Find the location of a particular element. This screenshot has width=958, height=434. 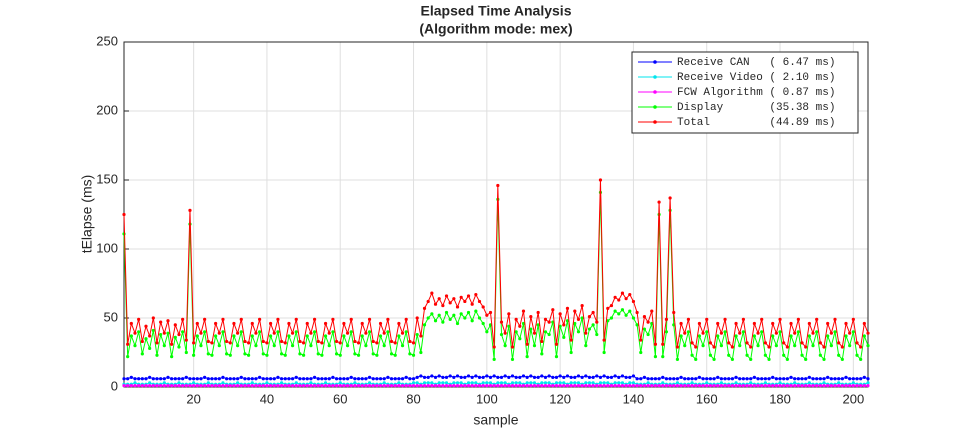

x-tick-label: 120 is located at coordinates (560, 398).